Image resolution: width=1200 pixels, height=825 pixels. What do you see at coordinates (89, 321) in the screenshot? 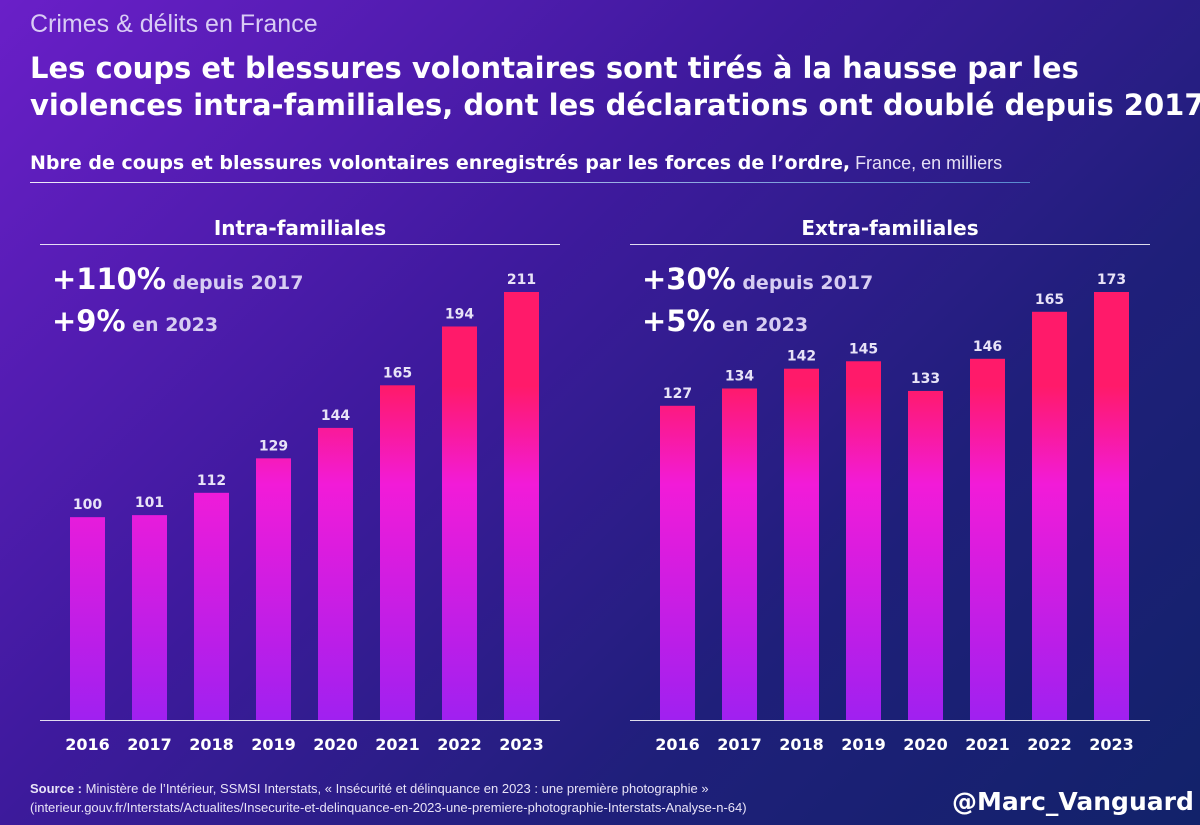
I see `stat-value: +9%` at bounding box center [89, 321].